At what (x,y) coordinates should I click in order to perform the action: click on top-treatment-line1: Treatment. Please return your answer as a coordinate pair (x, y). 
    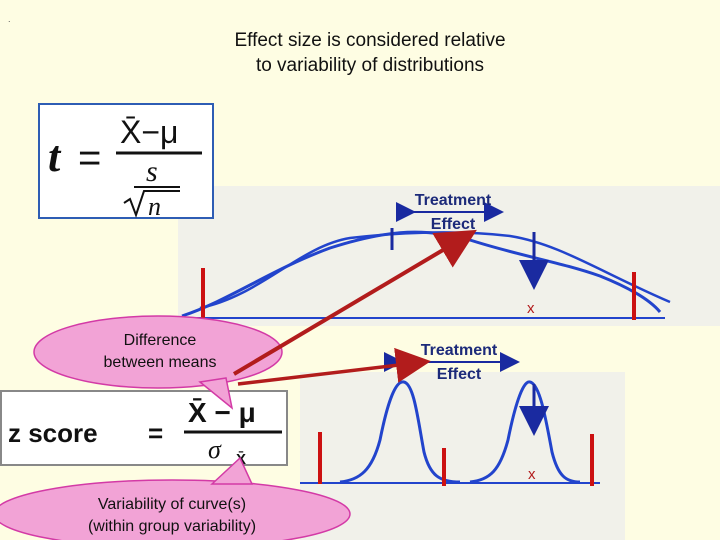
    Looking at the image, I should click on (453, 200).